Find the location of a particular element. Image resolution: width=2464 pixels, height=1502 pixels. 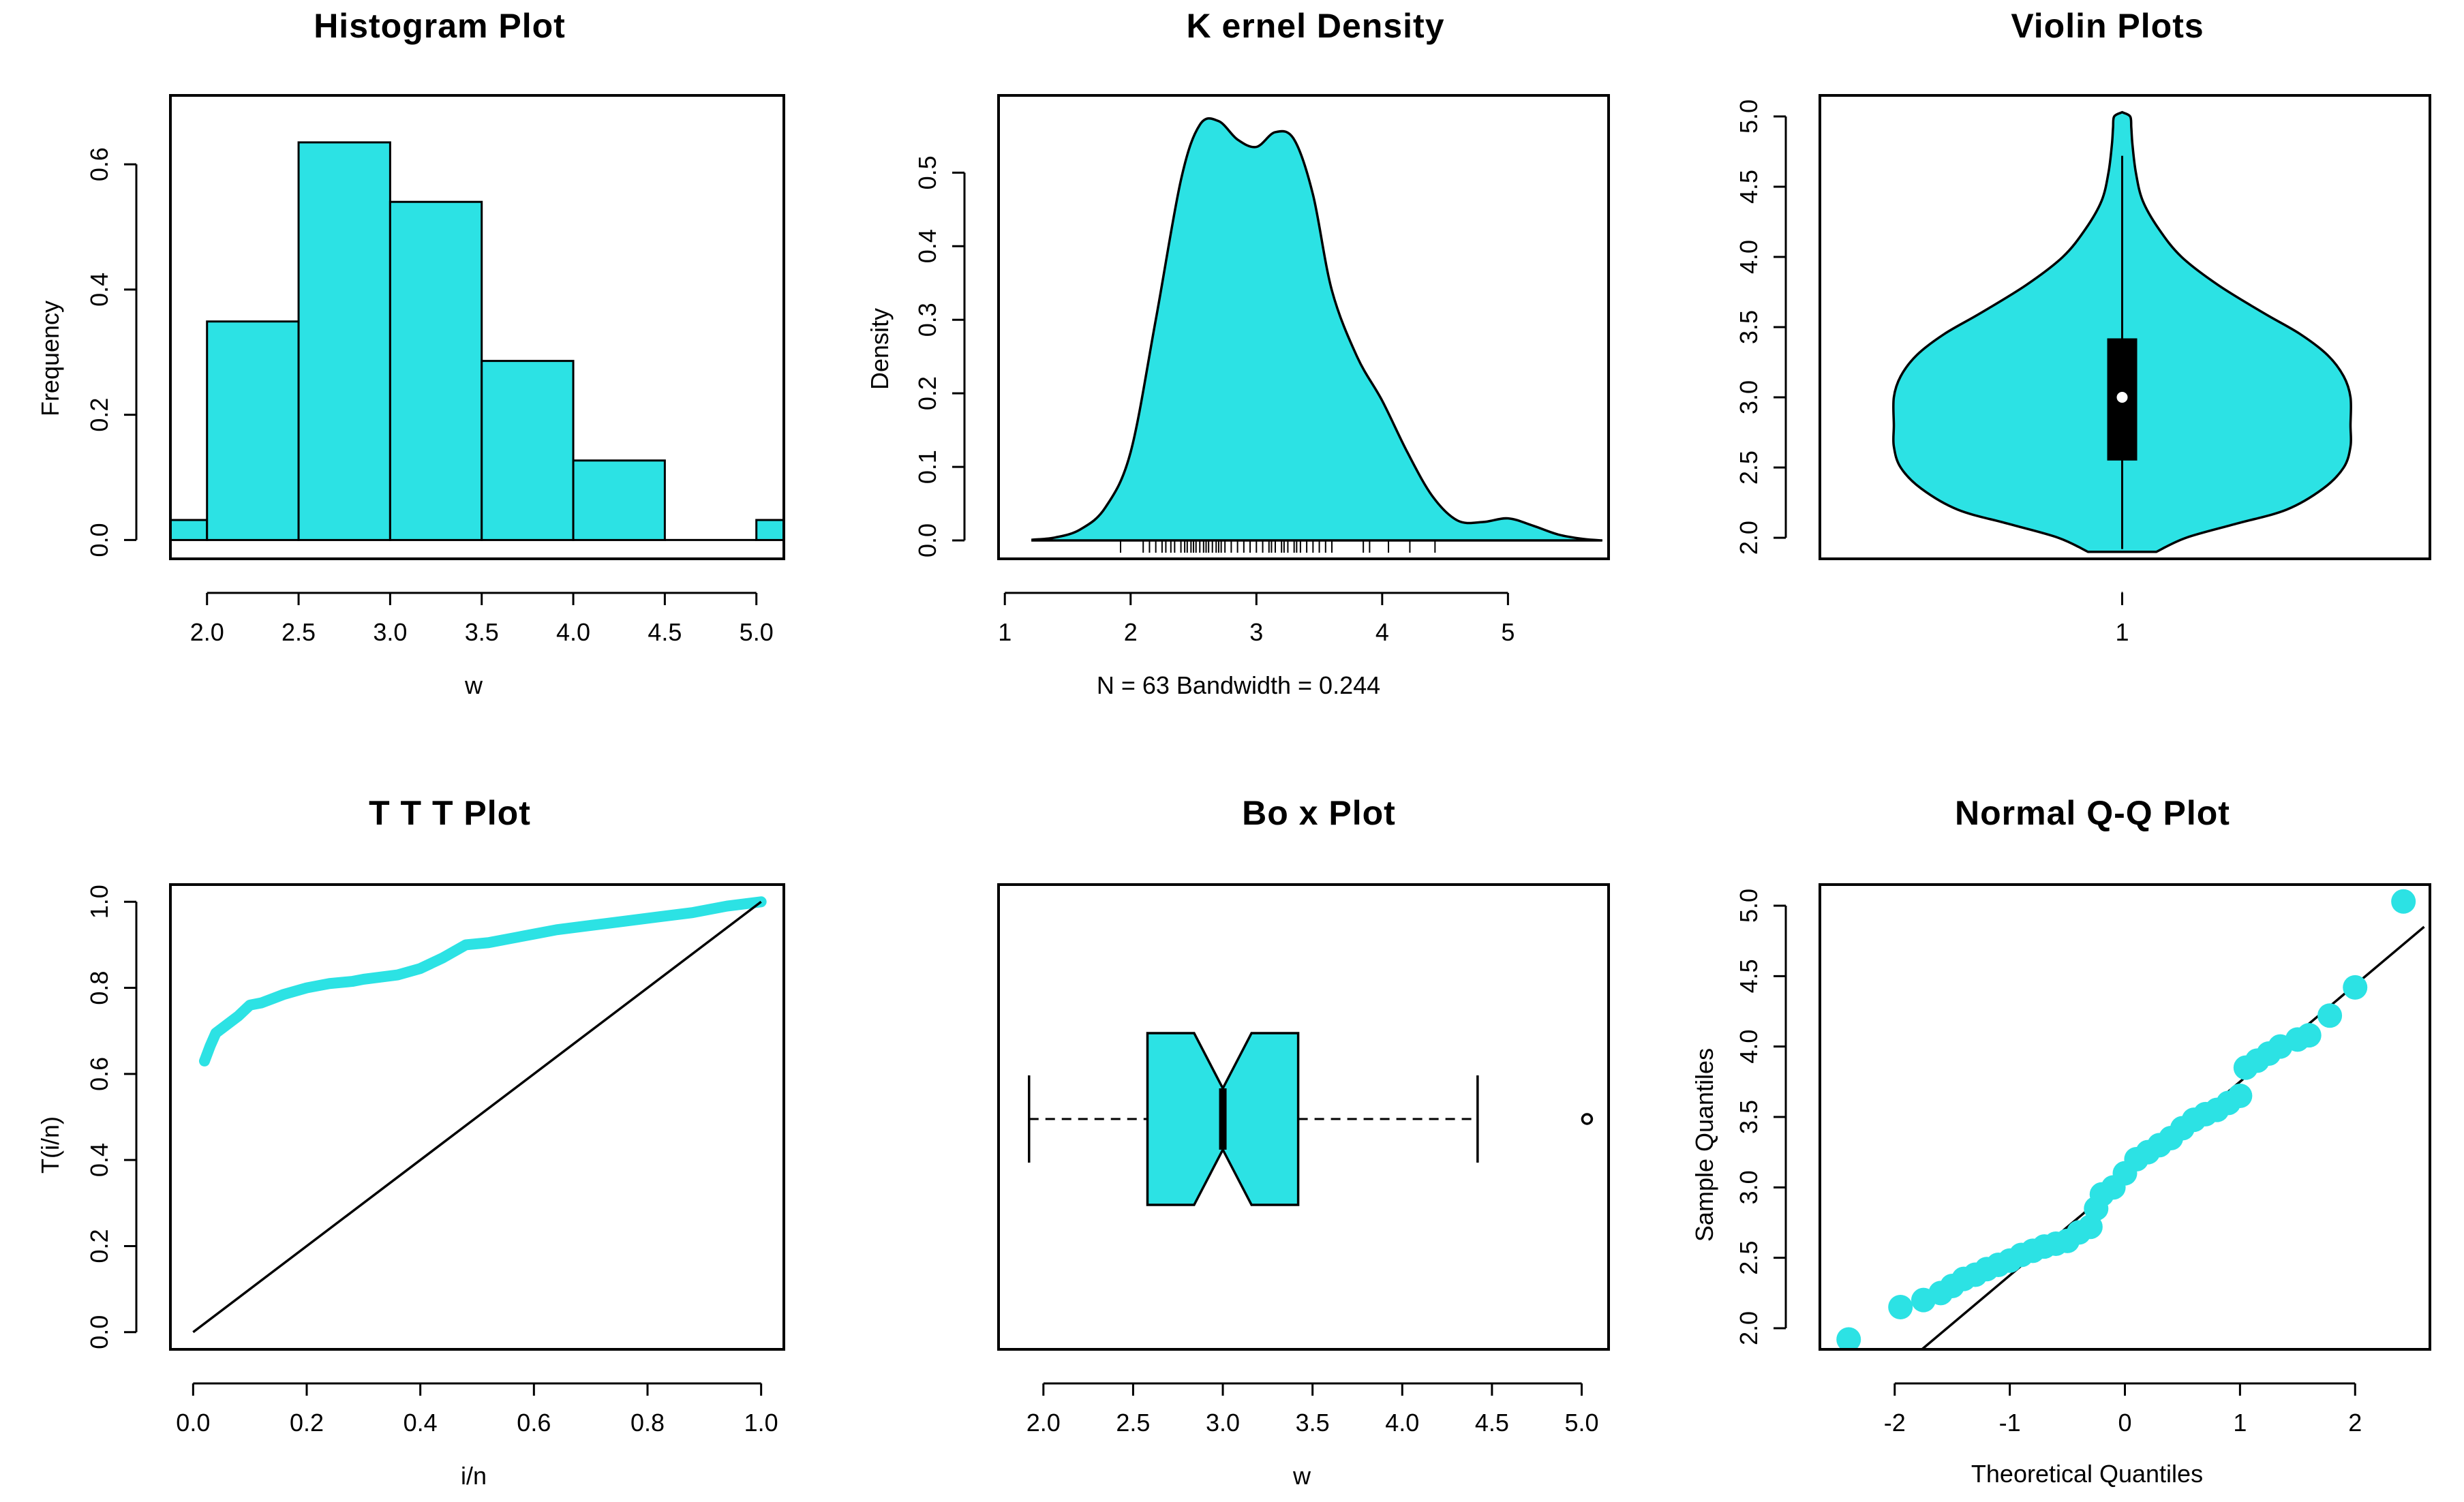

histogram-bars is located at coordinates (477, 341).